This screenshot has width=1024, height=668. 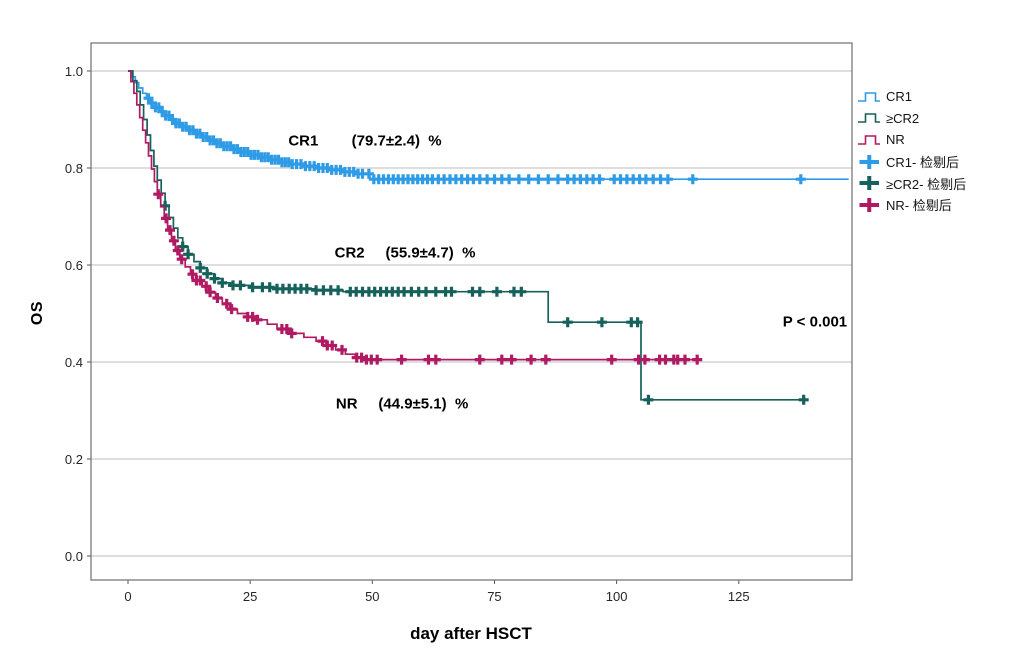 What do you see at coordinates (922, 163) in the screenshot?
I see `legend-item-label: CR1- 检剔后` at bounding box center [922, 163].